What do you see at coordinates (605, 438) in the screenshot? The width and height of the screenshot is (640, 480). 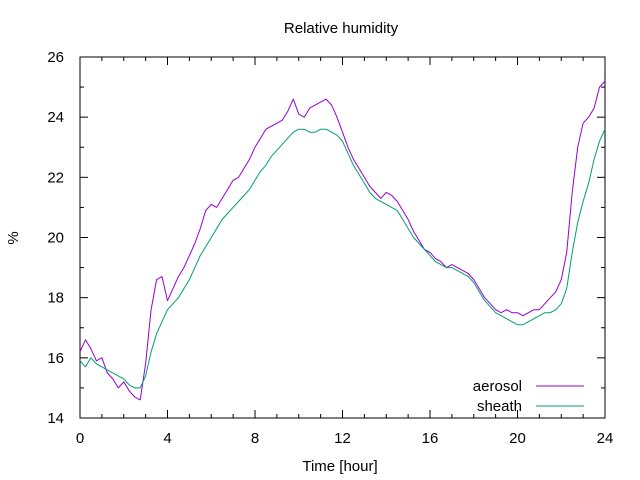 I see `x-tick-label: 24` at bounding box center [605, 438].